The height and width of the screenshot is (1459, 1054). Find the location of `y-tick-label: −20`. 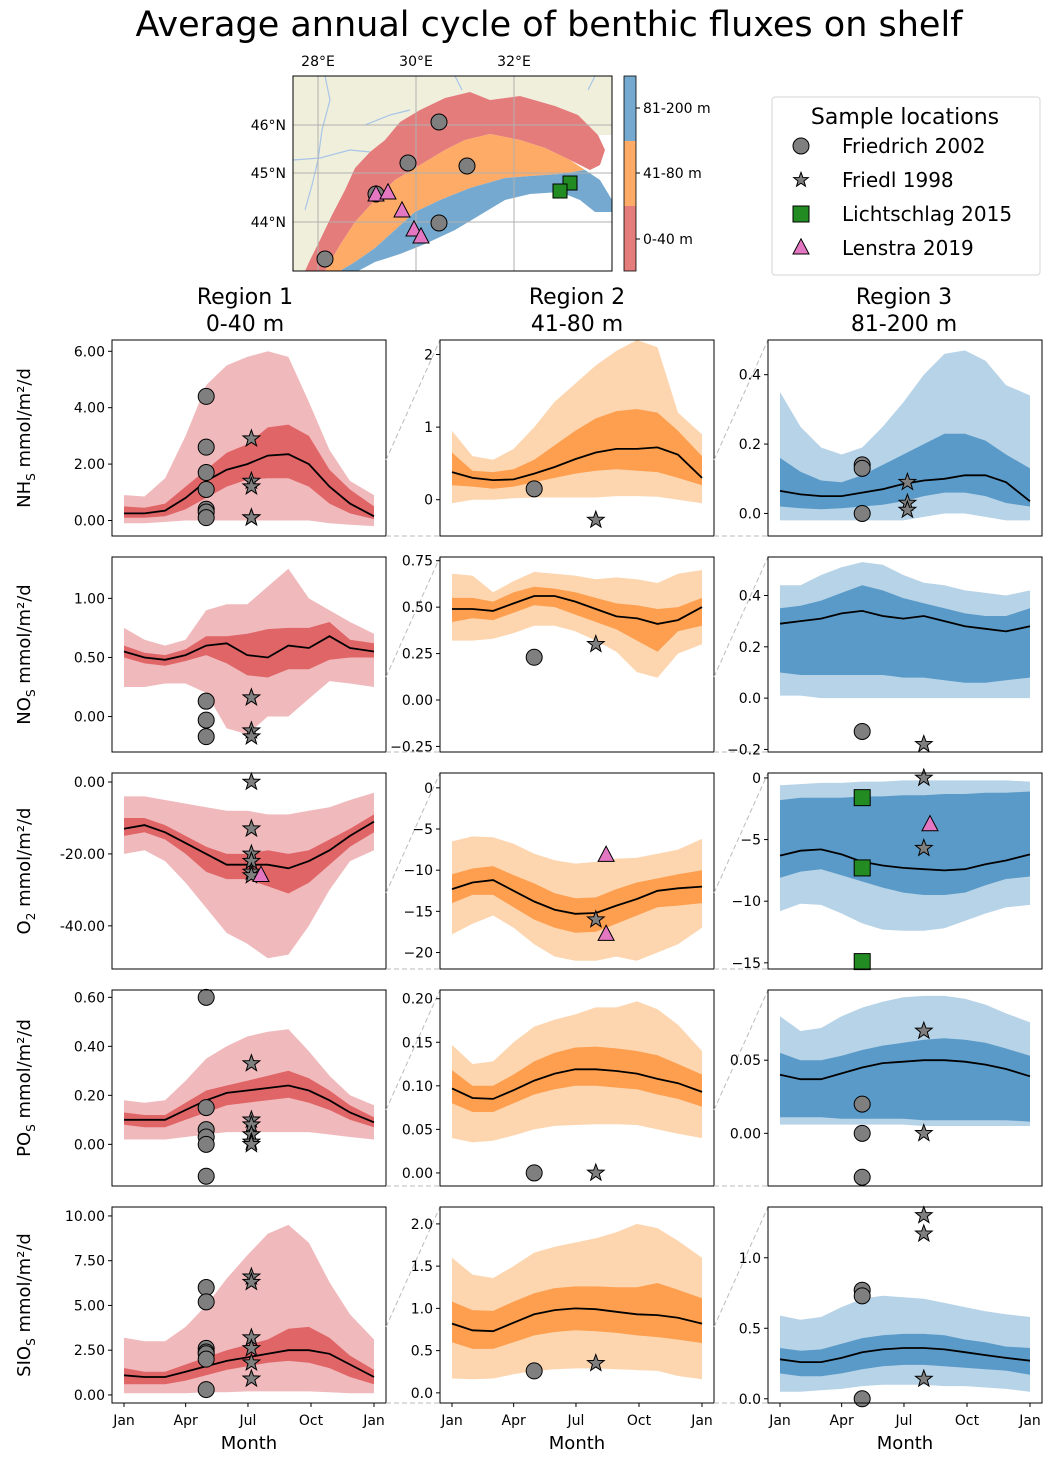

y-tick-label: −20 is located at coordinates (418, 954).